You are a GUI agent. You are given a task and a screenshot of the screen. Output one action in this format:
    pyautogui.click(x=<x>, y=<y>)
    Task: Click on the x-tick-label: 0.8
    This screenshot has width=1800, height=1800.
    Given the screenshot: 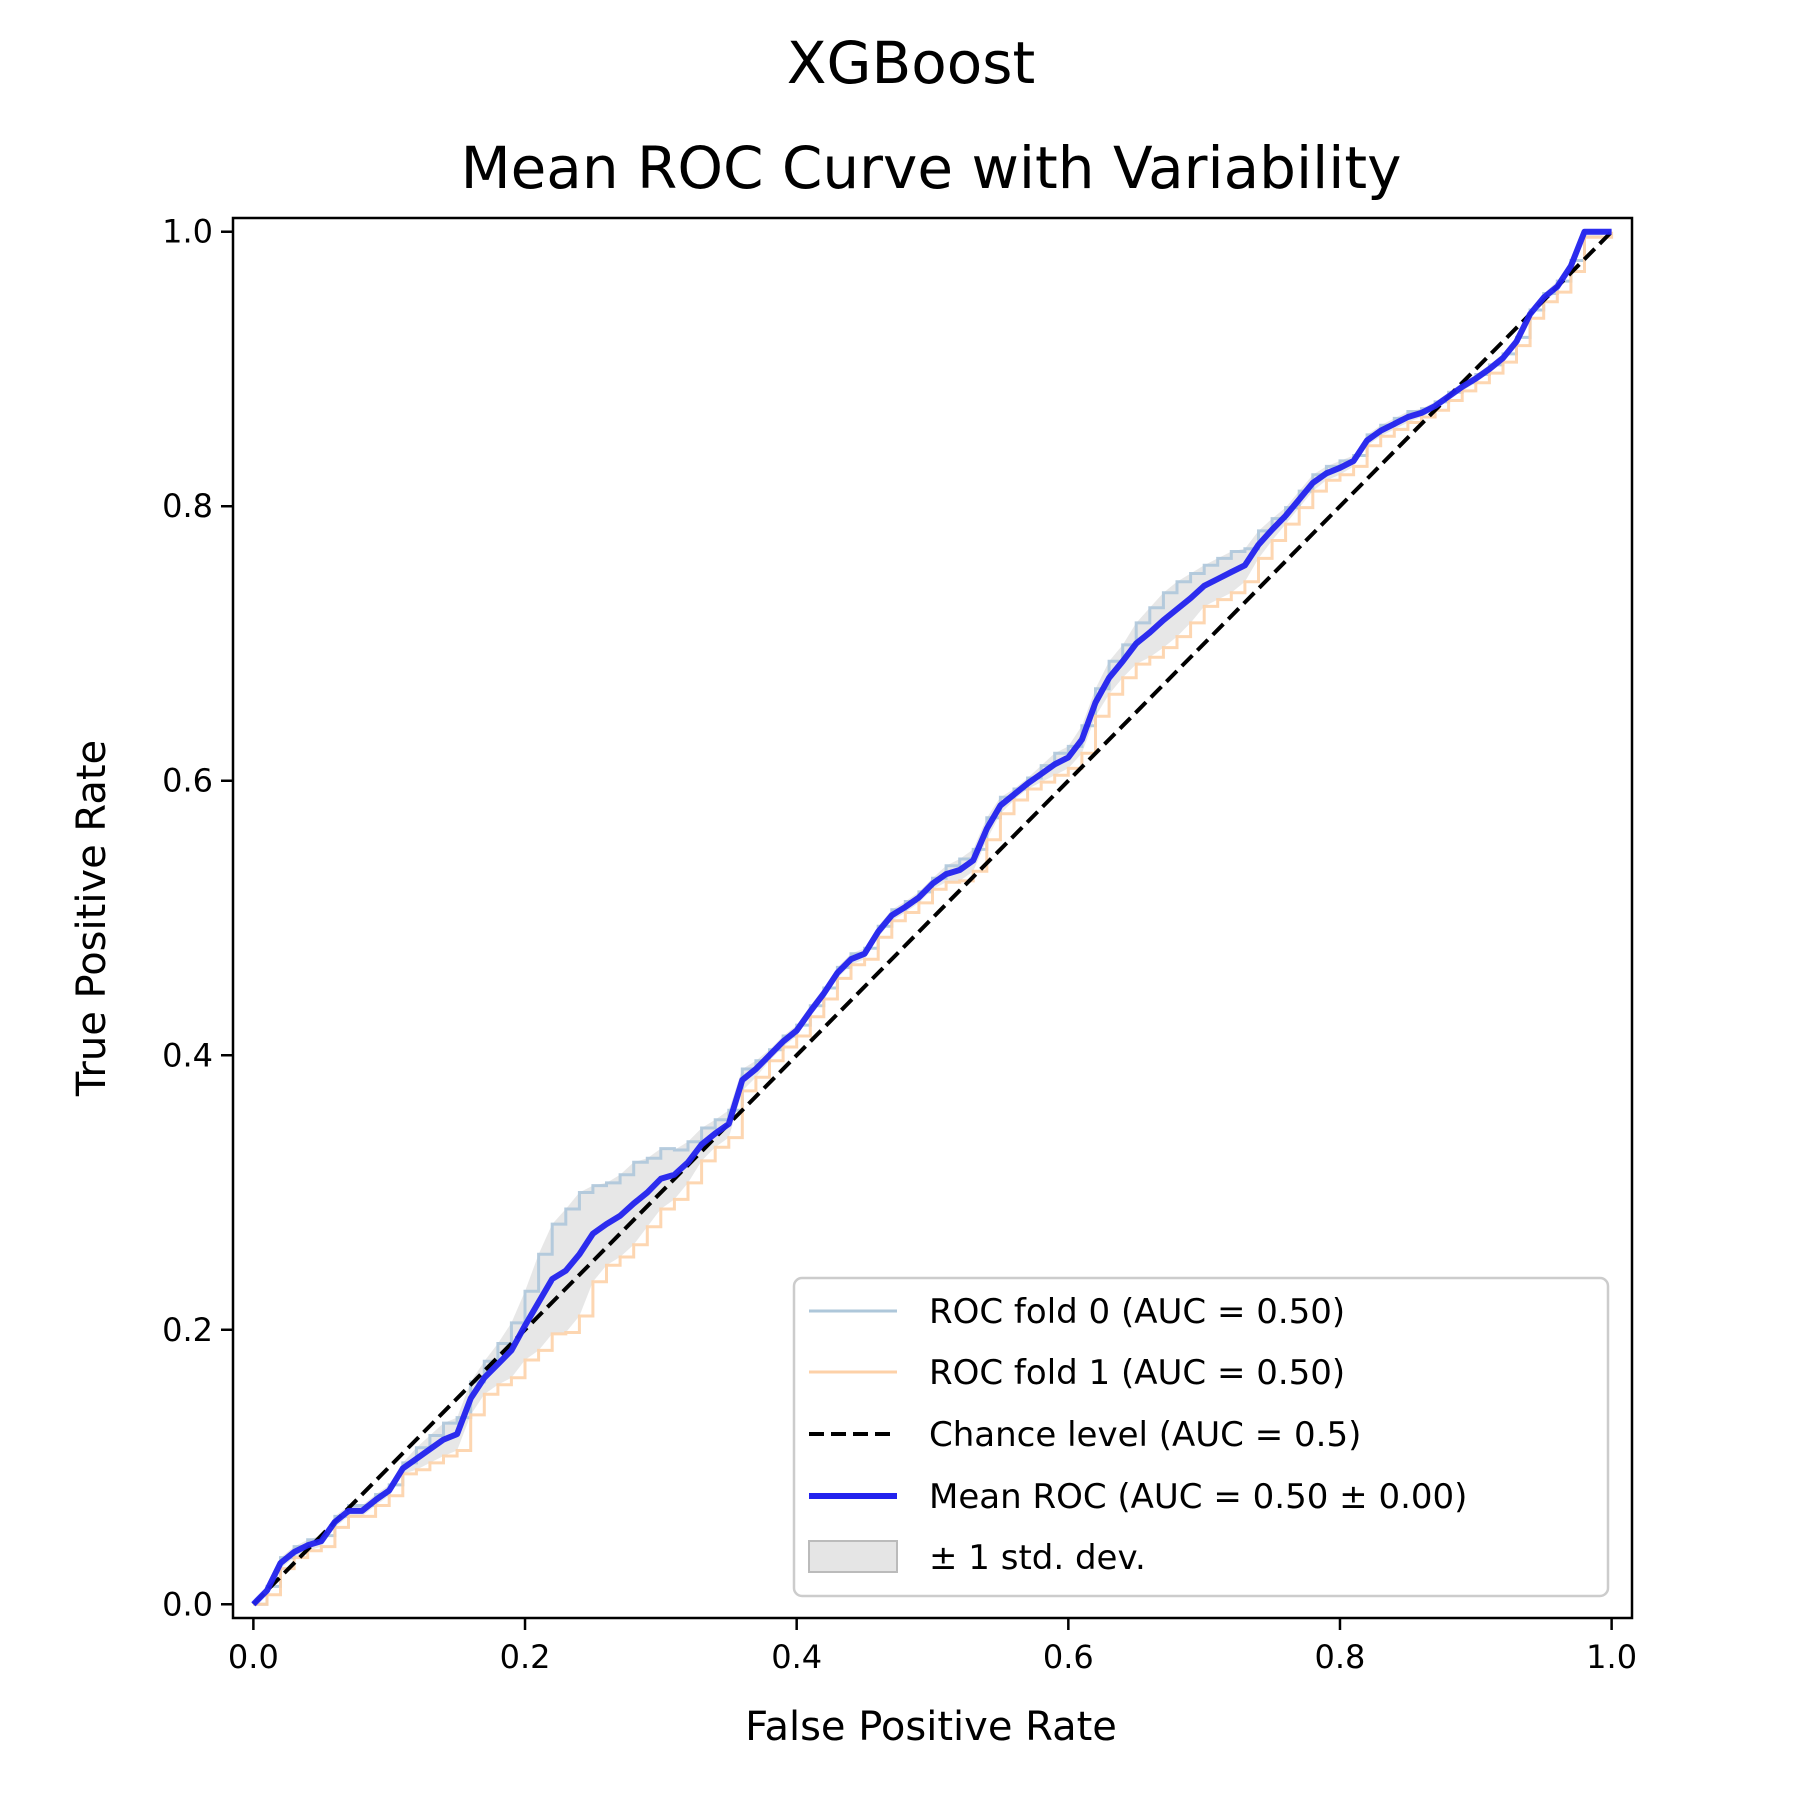 What is the action you would take?
    pyautogui.click(x=1340, y=1657)
    